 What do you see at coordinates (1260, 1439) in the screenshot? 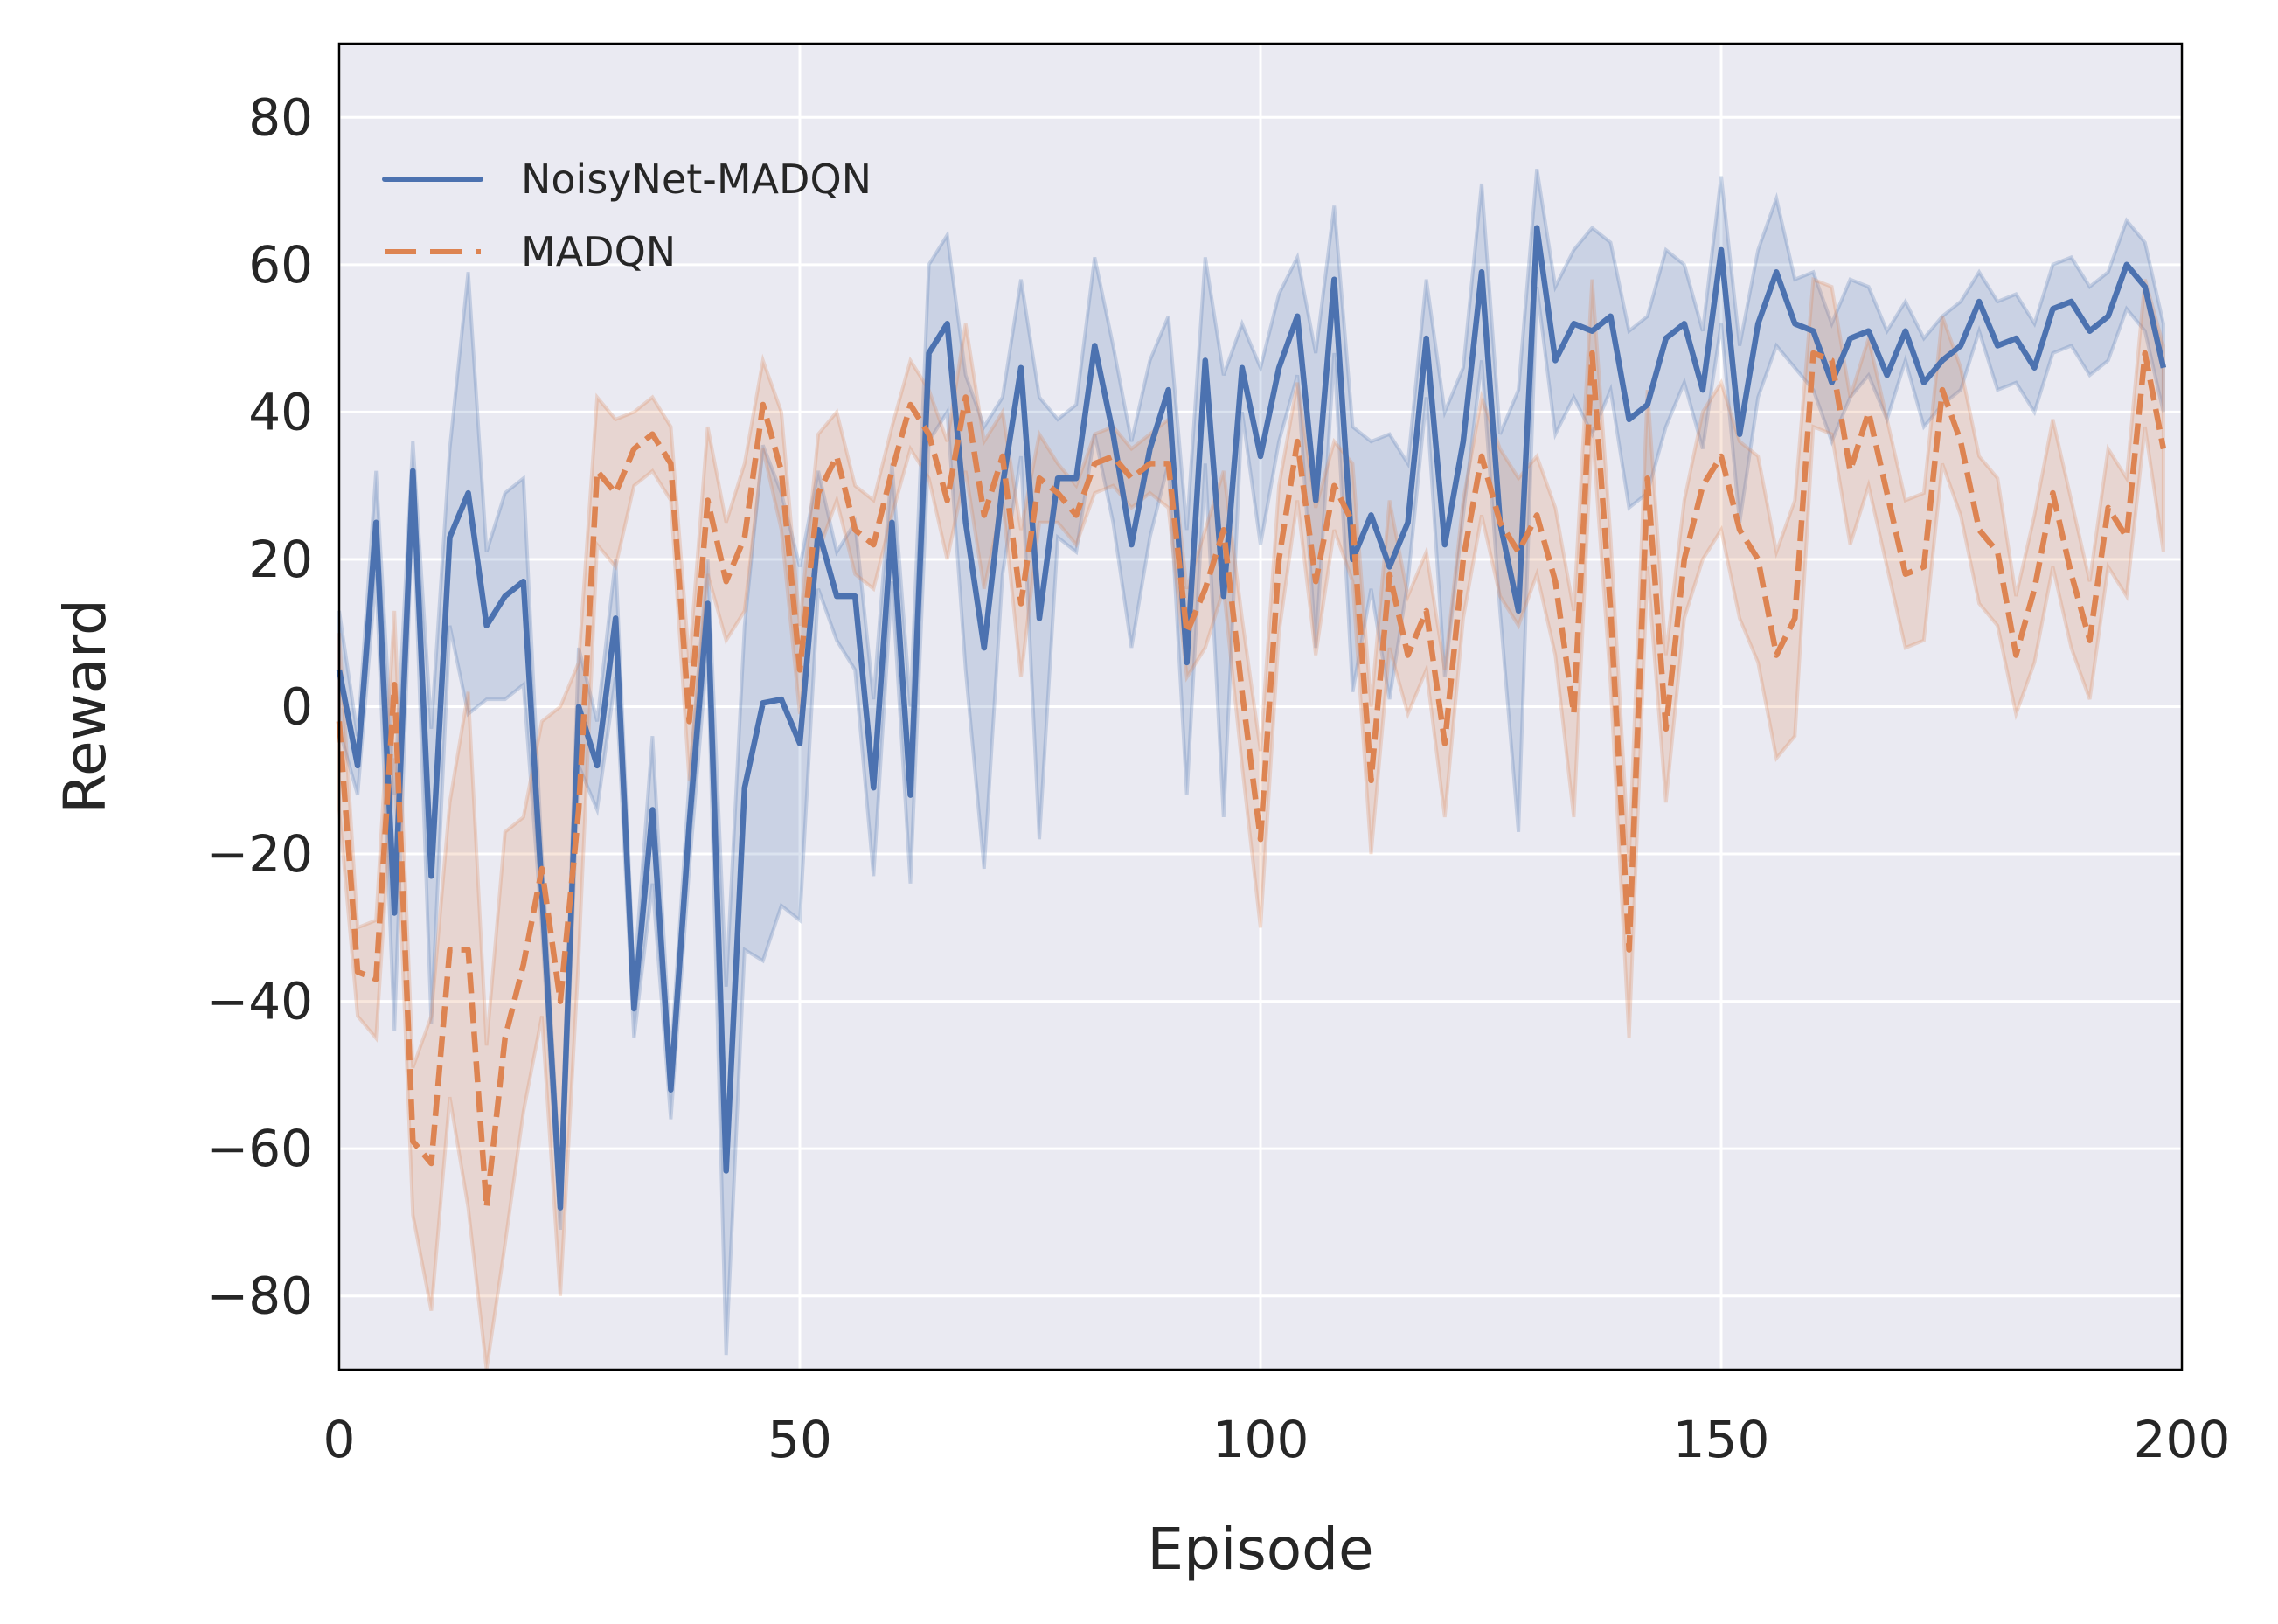
I see `x-tick-label: 100` at bounding box center [1260, 1439].